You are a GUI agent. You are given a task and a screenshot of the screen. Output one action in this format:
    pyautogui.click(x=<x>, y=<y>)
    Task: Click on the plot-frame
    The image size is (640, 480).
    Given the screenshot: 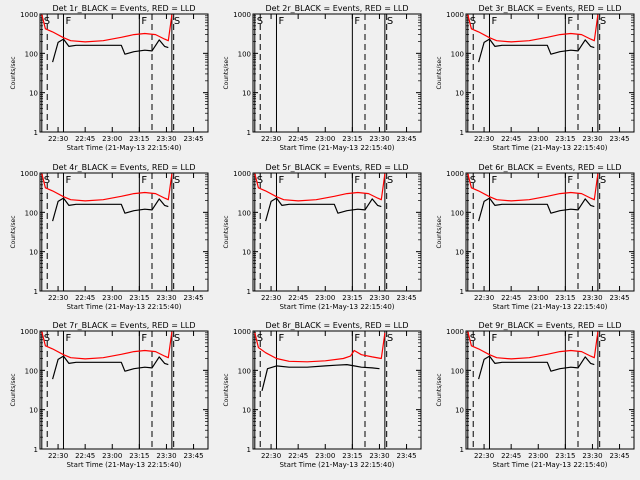 What is the action you would take?
    pyautogui.click(x=337, y=232)
    